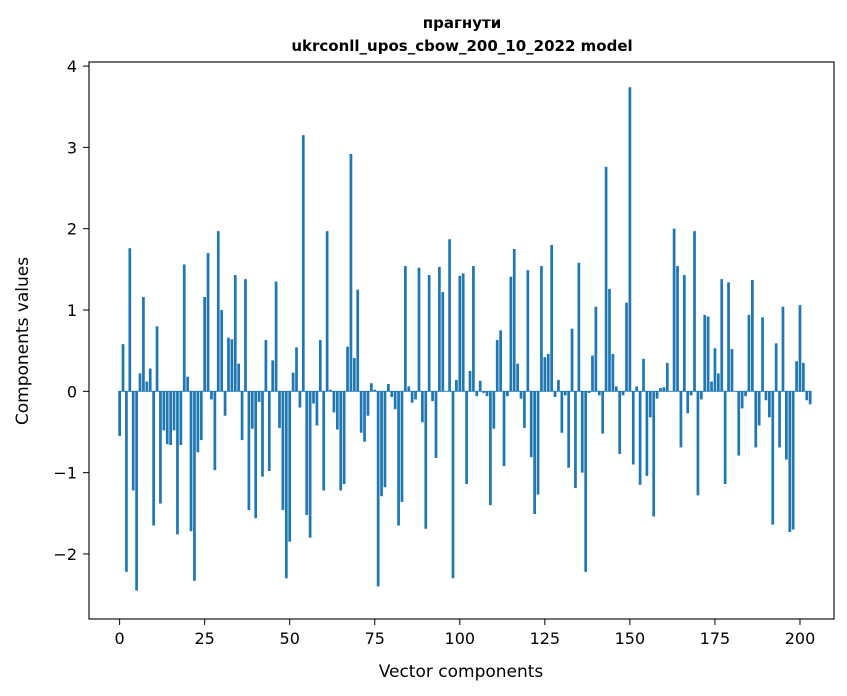  Describe the element at coordinates (65, 554) in the screenshot. I see `y-tick-label: −2` at that location.